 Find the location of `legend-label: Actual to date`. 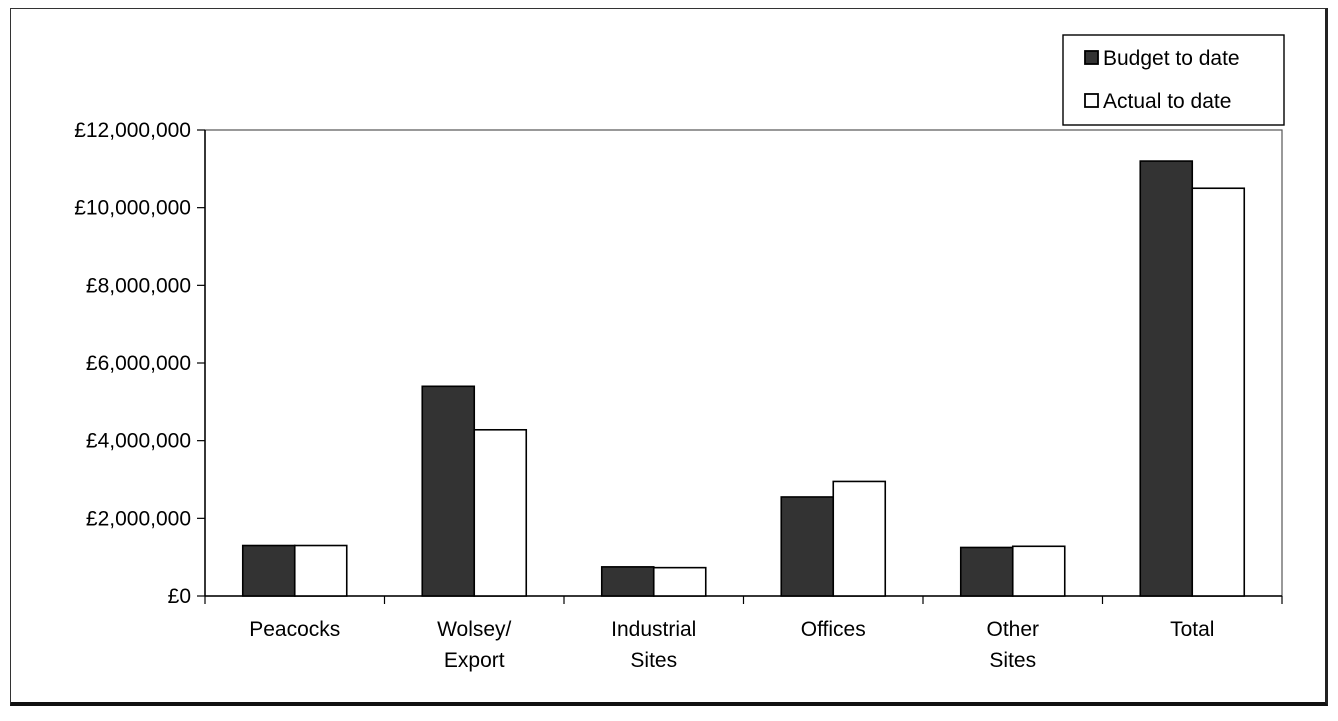

legend-label: Actual to date is located at coordinates (1167, 101).